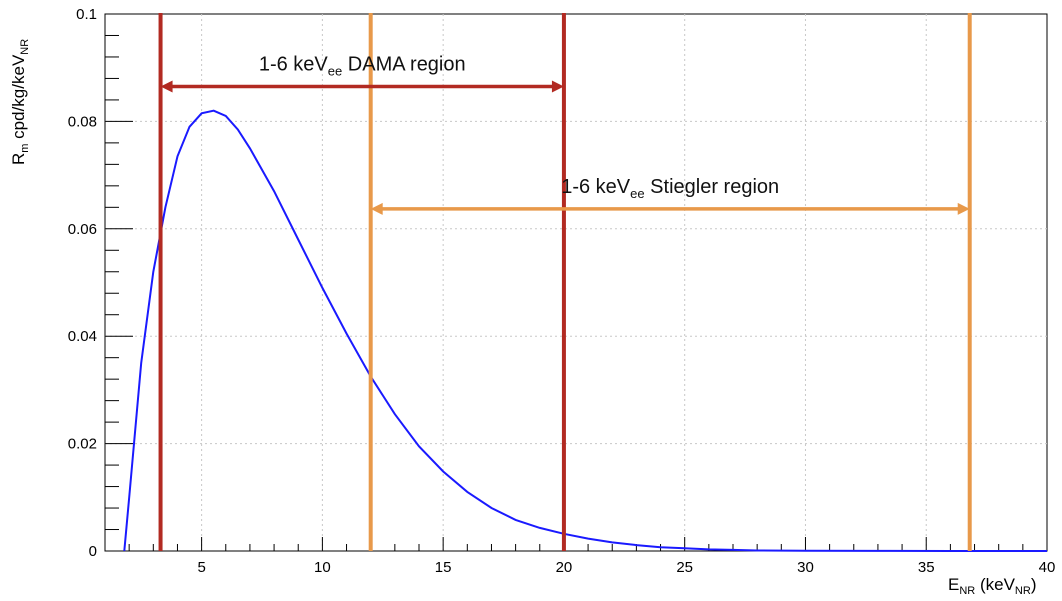 Image resolution: width=1062 pixels, height=601 pixels. I want to click on x-tick-label: 15, so click(443, 567).